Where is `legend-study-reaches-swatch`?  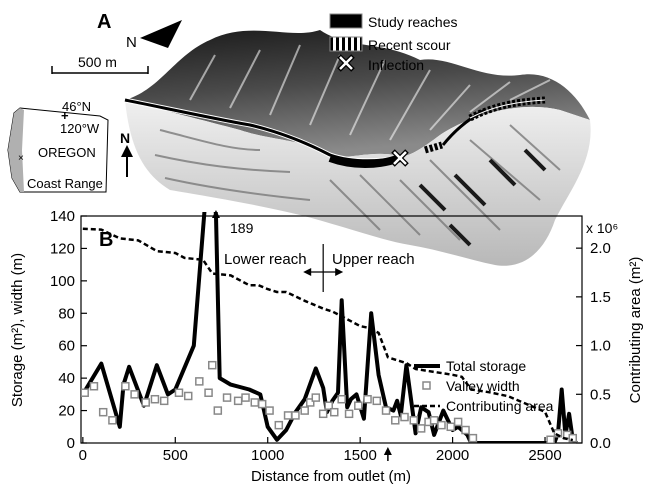
legend-study-reaches-swatch is located at coordinates (346, 21).